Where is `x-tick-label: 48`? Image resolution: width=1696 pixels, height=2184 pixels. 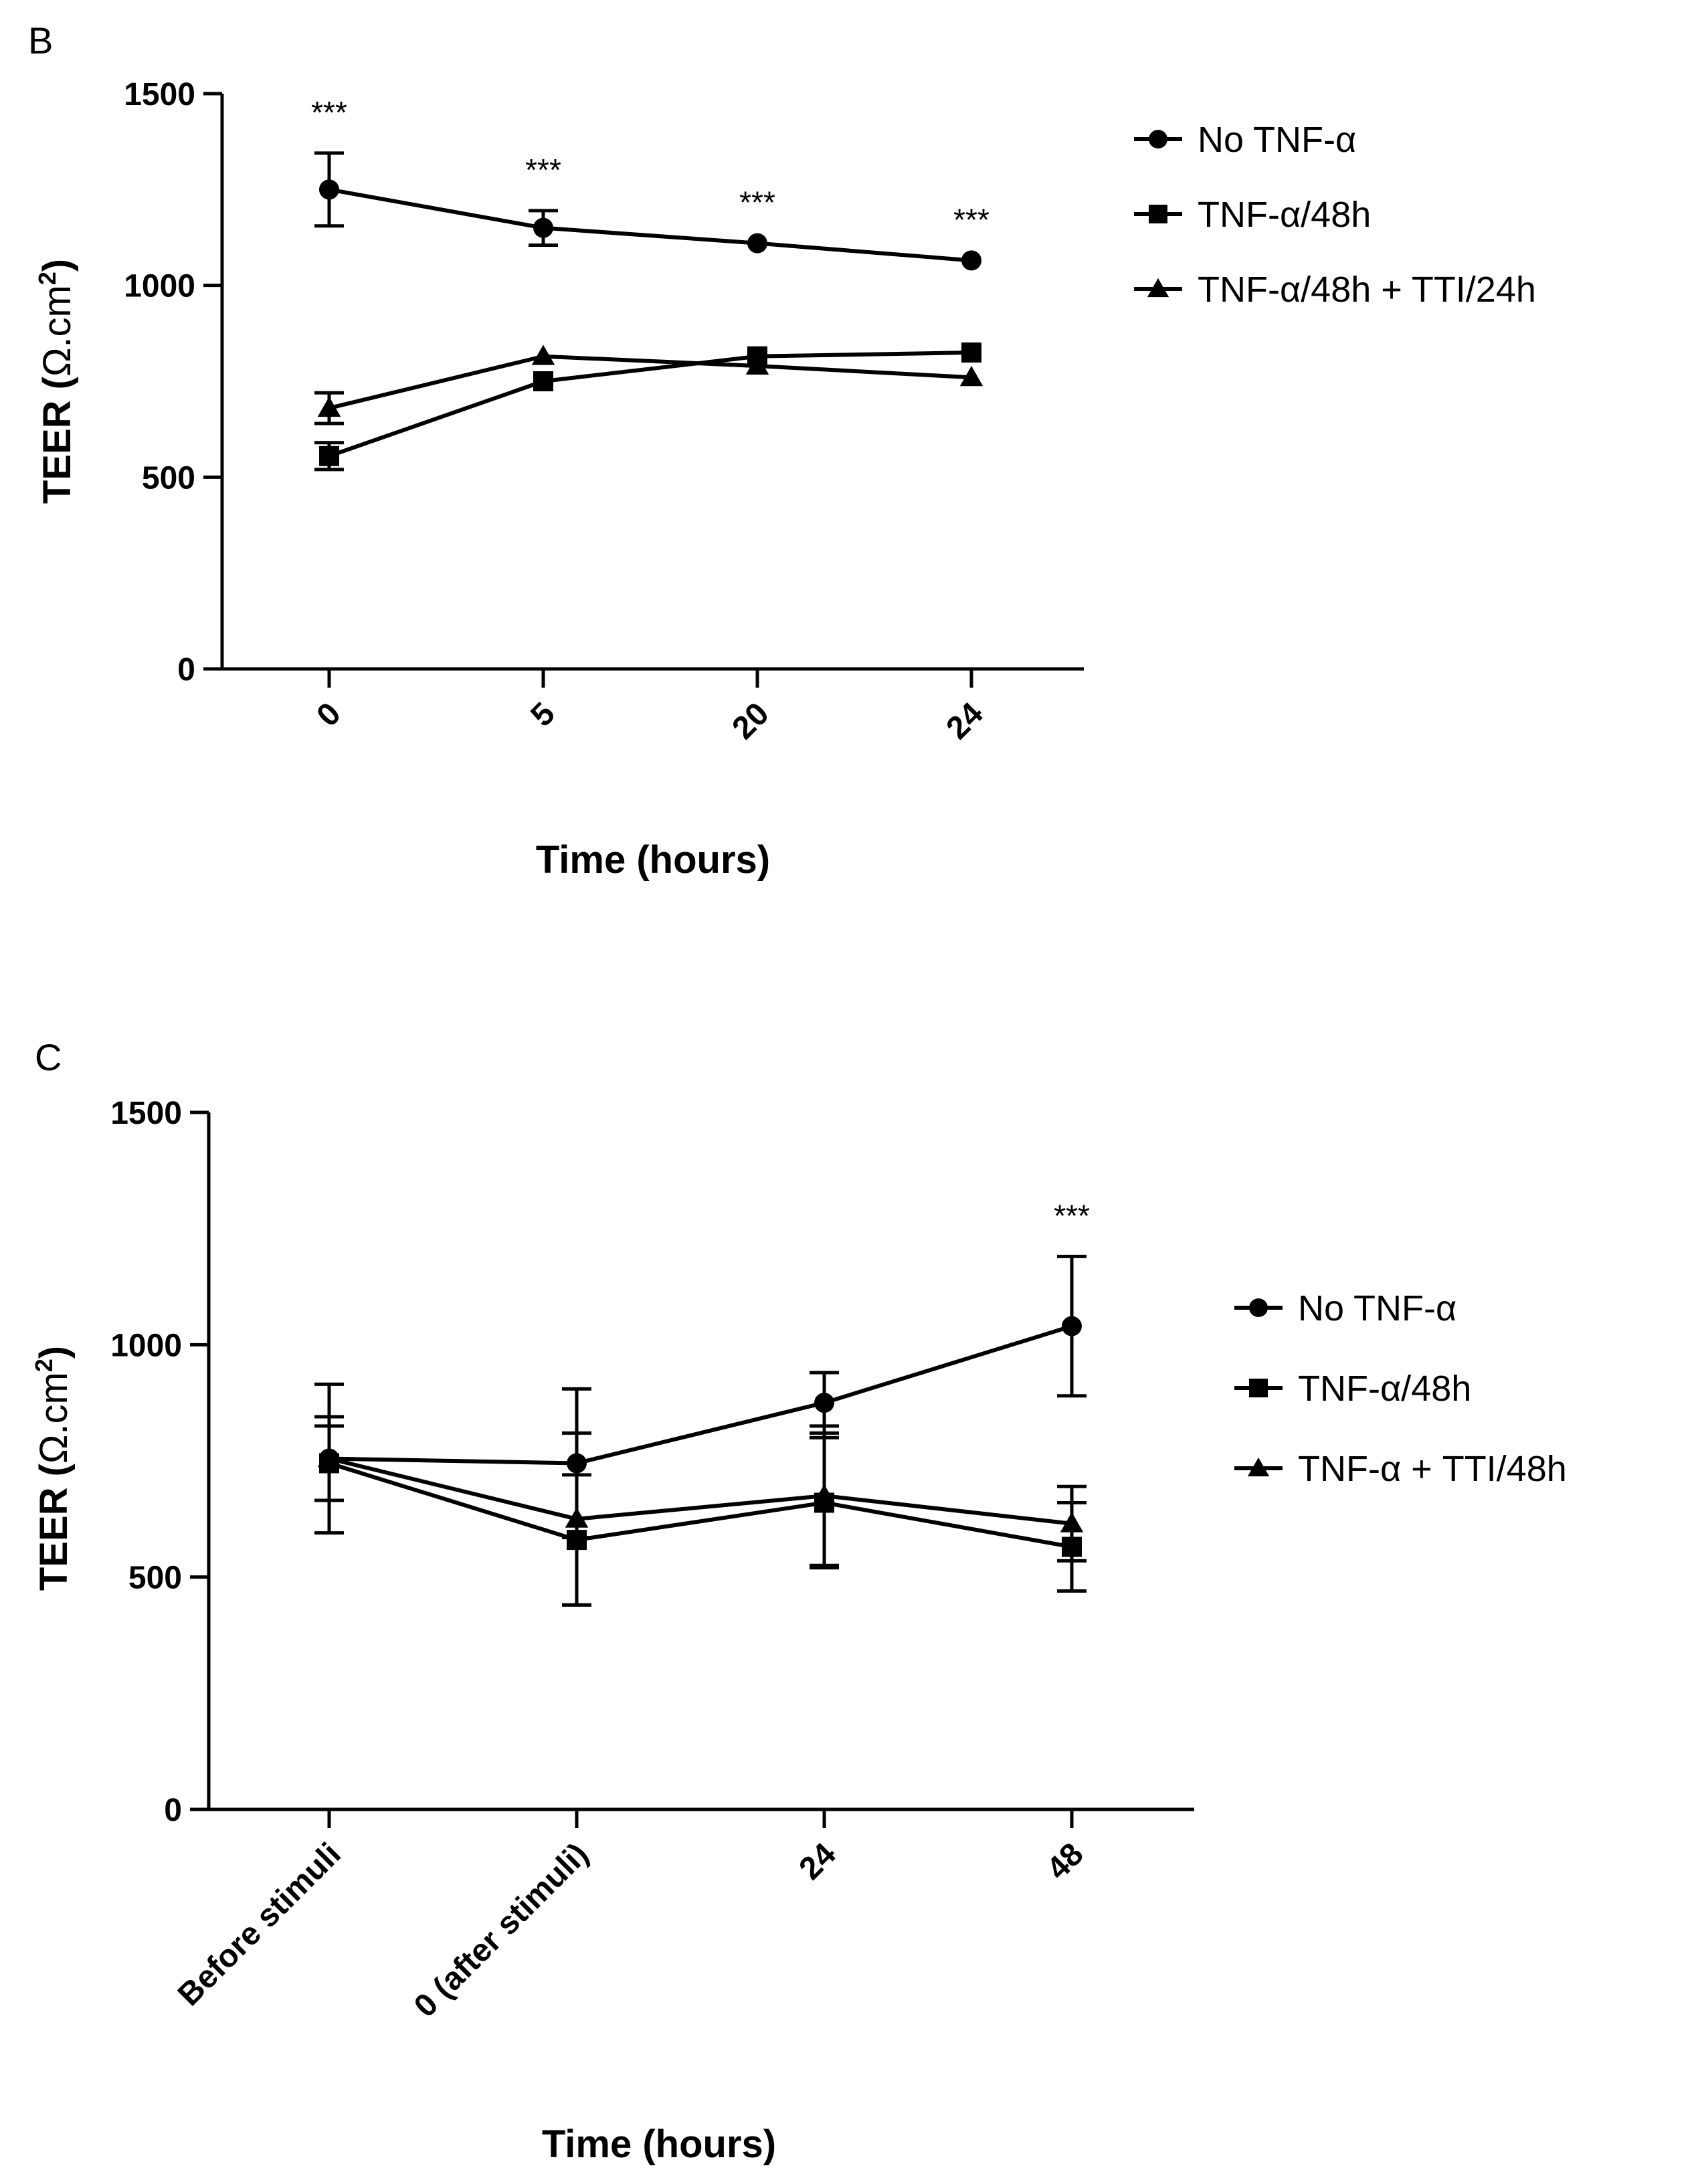 x-tick-label: 48 is located at coordinates (1065, 1861).